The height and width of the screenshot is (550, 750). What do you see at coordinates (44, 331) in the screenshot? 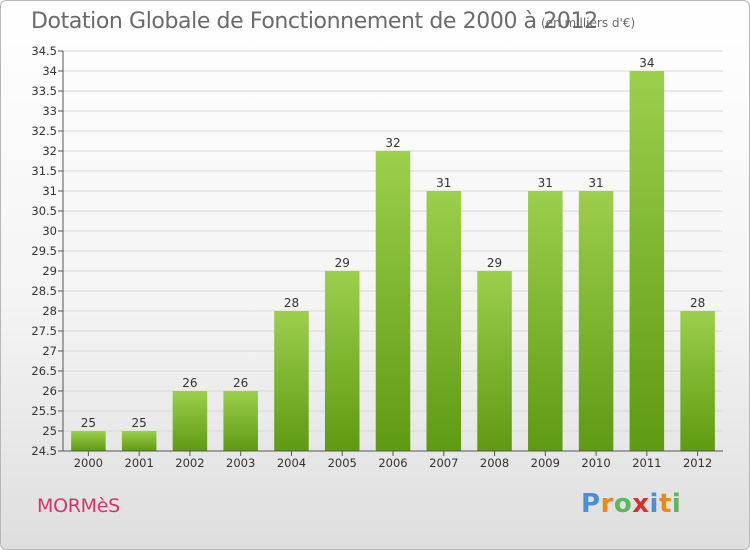
I see `y-tick-label: 27.5` at bounding box center [44, 331].